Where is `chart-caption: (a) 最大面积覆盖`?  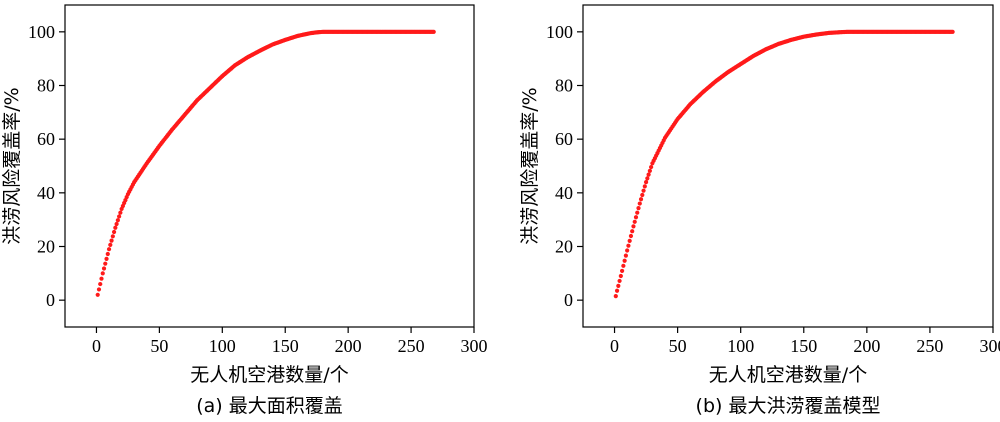
chart-caption: (a) 最大面积覆盖 is located at coordinates (269, 406).